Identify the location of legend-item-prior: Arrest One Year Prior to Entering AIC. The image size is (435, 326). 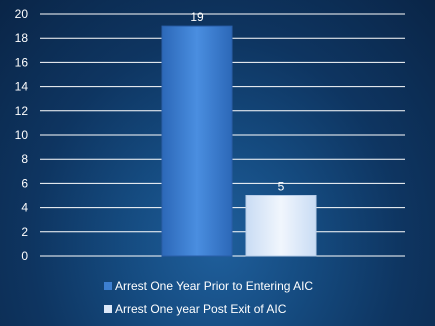
(208, 286).